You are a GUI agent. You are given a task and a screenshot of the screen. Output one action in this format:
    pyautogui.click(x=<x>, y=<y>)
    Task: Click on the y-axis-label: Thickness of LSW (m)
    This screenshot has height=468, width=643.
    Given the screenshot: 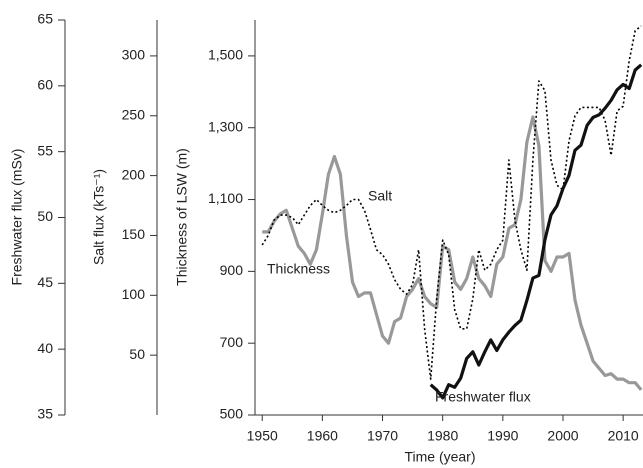 What is the action you would take?
    pyautogui.click(x=182, y=217)
    